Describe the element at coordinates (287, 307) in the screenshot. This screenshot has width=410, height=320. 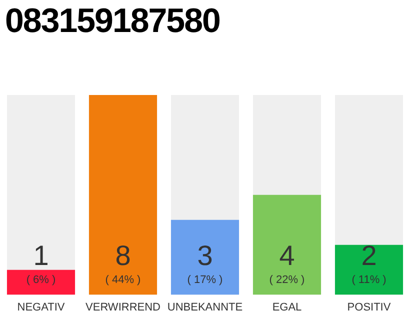
I see `x-tick-label: EGAL` at that location.